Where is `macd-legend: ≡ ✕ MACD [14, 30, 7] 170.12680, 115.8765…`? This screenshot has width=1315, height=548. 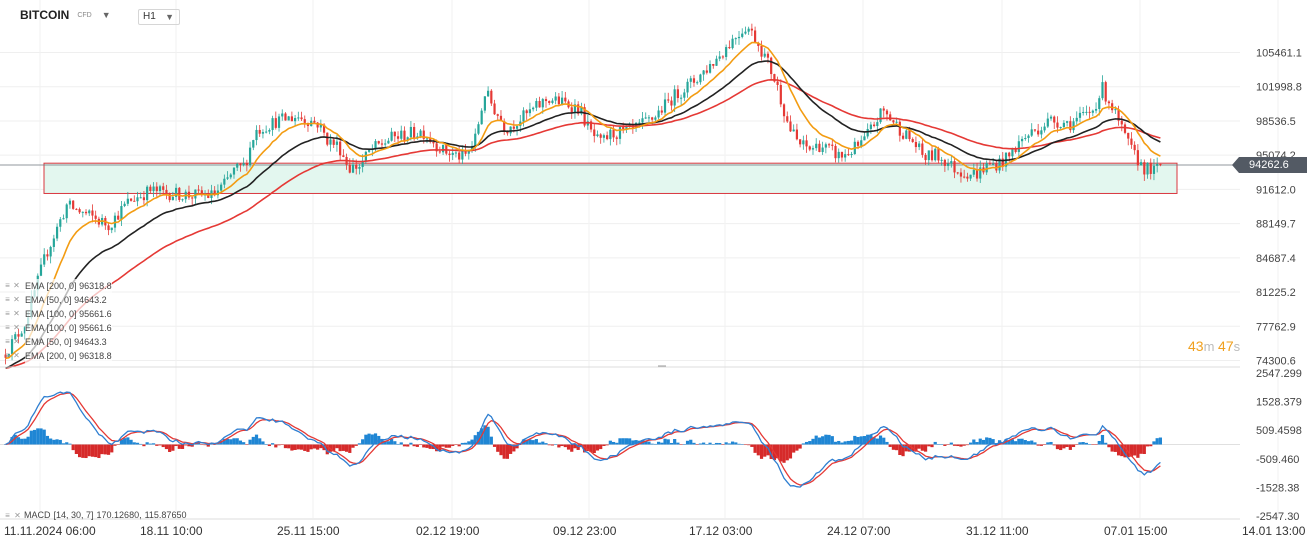 macd-legend: ≡ ✕ MACD [14, 30, 7] 170.12680, 115.8765… is located at coordinates (95, 515).